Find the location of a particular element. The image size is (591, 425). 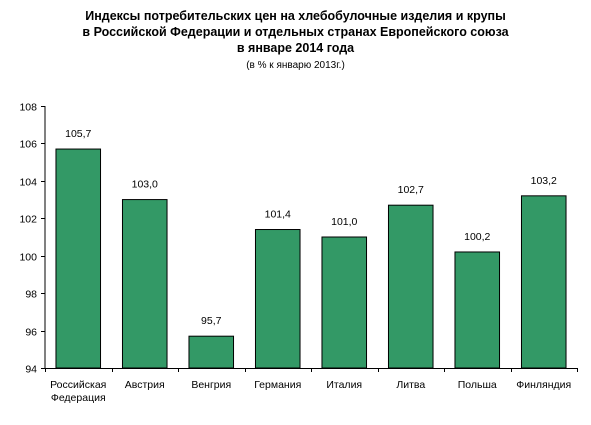

y-tick-label: 106 is located at coordinates (28, 145).